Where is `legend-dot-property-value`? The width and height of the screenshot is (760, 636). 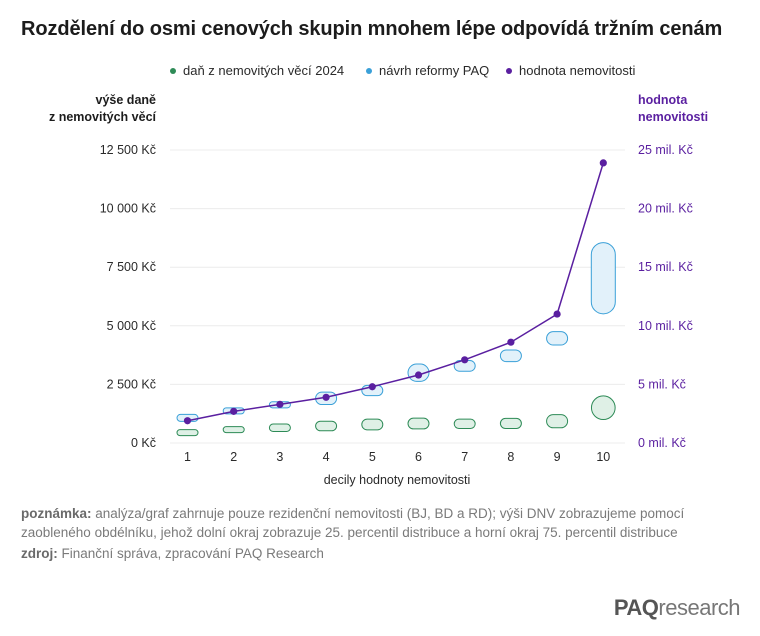 legend-dot-property-value is located at coordinates (509, 70).